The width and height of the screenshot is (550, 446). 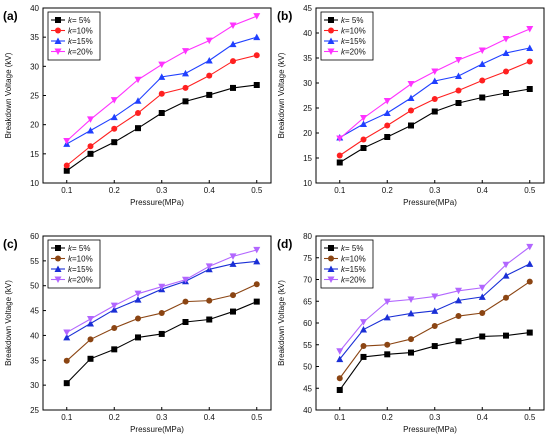 I want to click on y-tick-label: 35, so click(x=34, y=37).